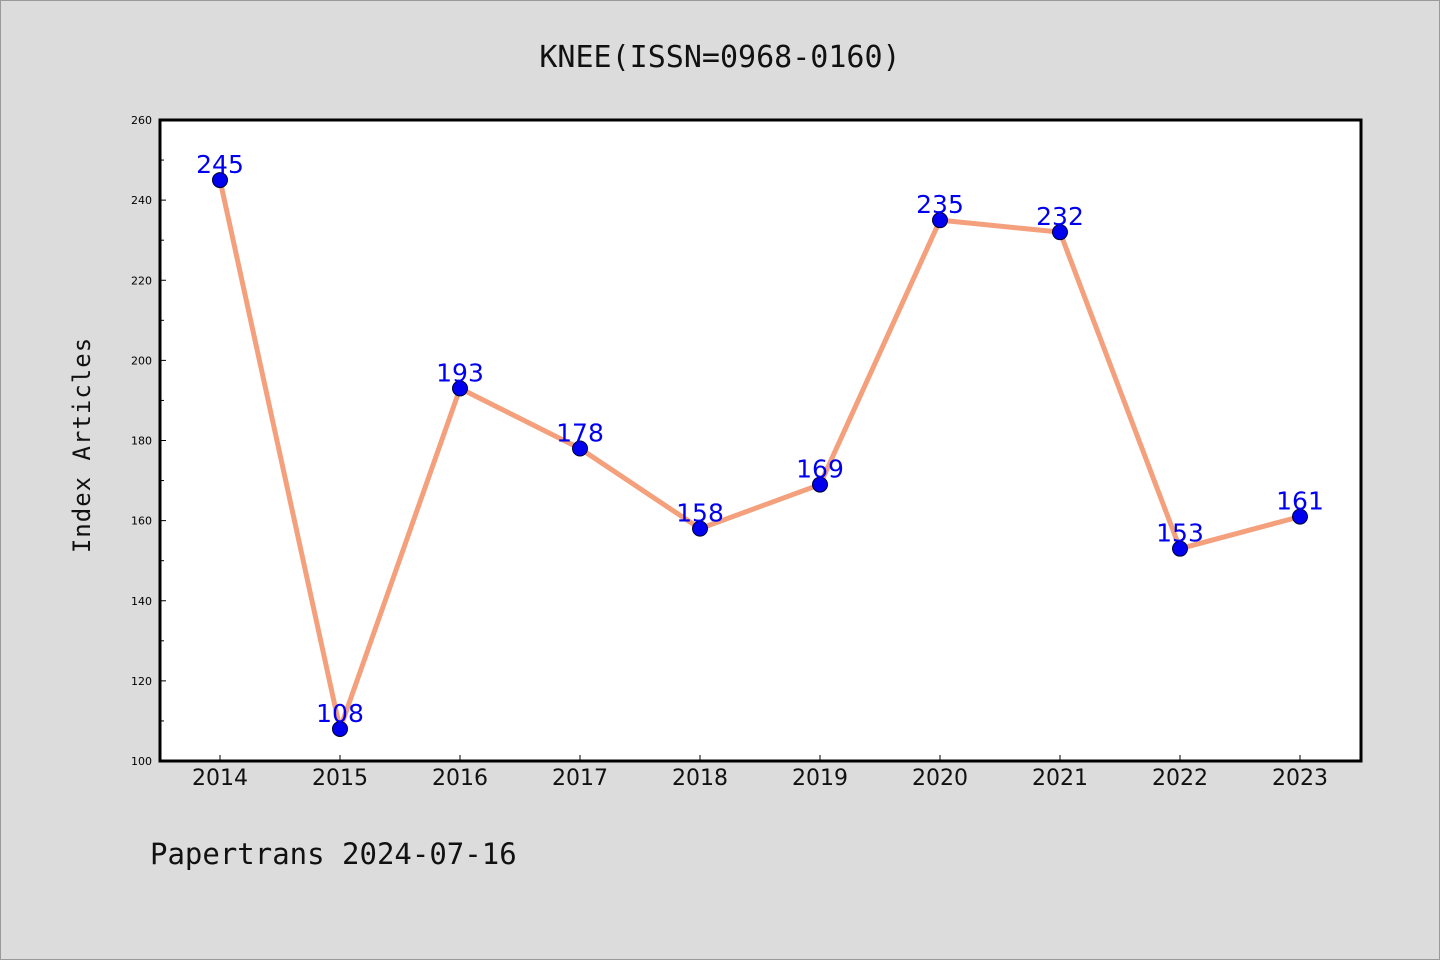  I want to click on x-tick-label: 2014, so click(220, 778).